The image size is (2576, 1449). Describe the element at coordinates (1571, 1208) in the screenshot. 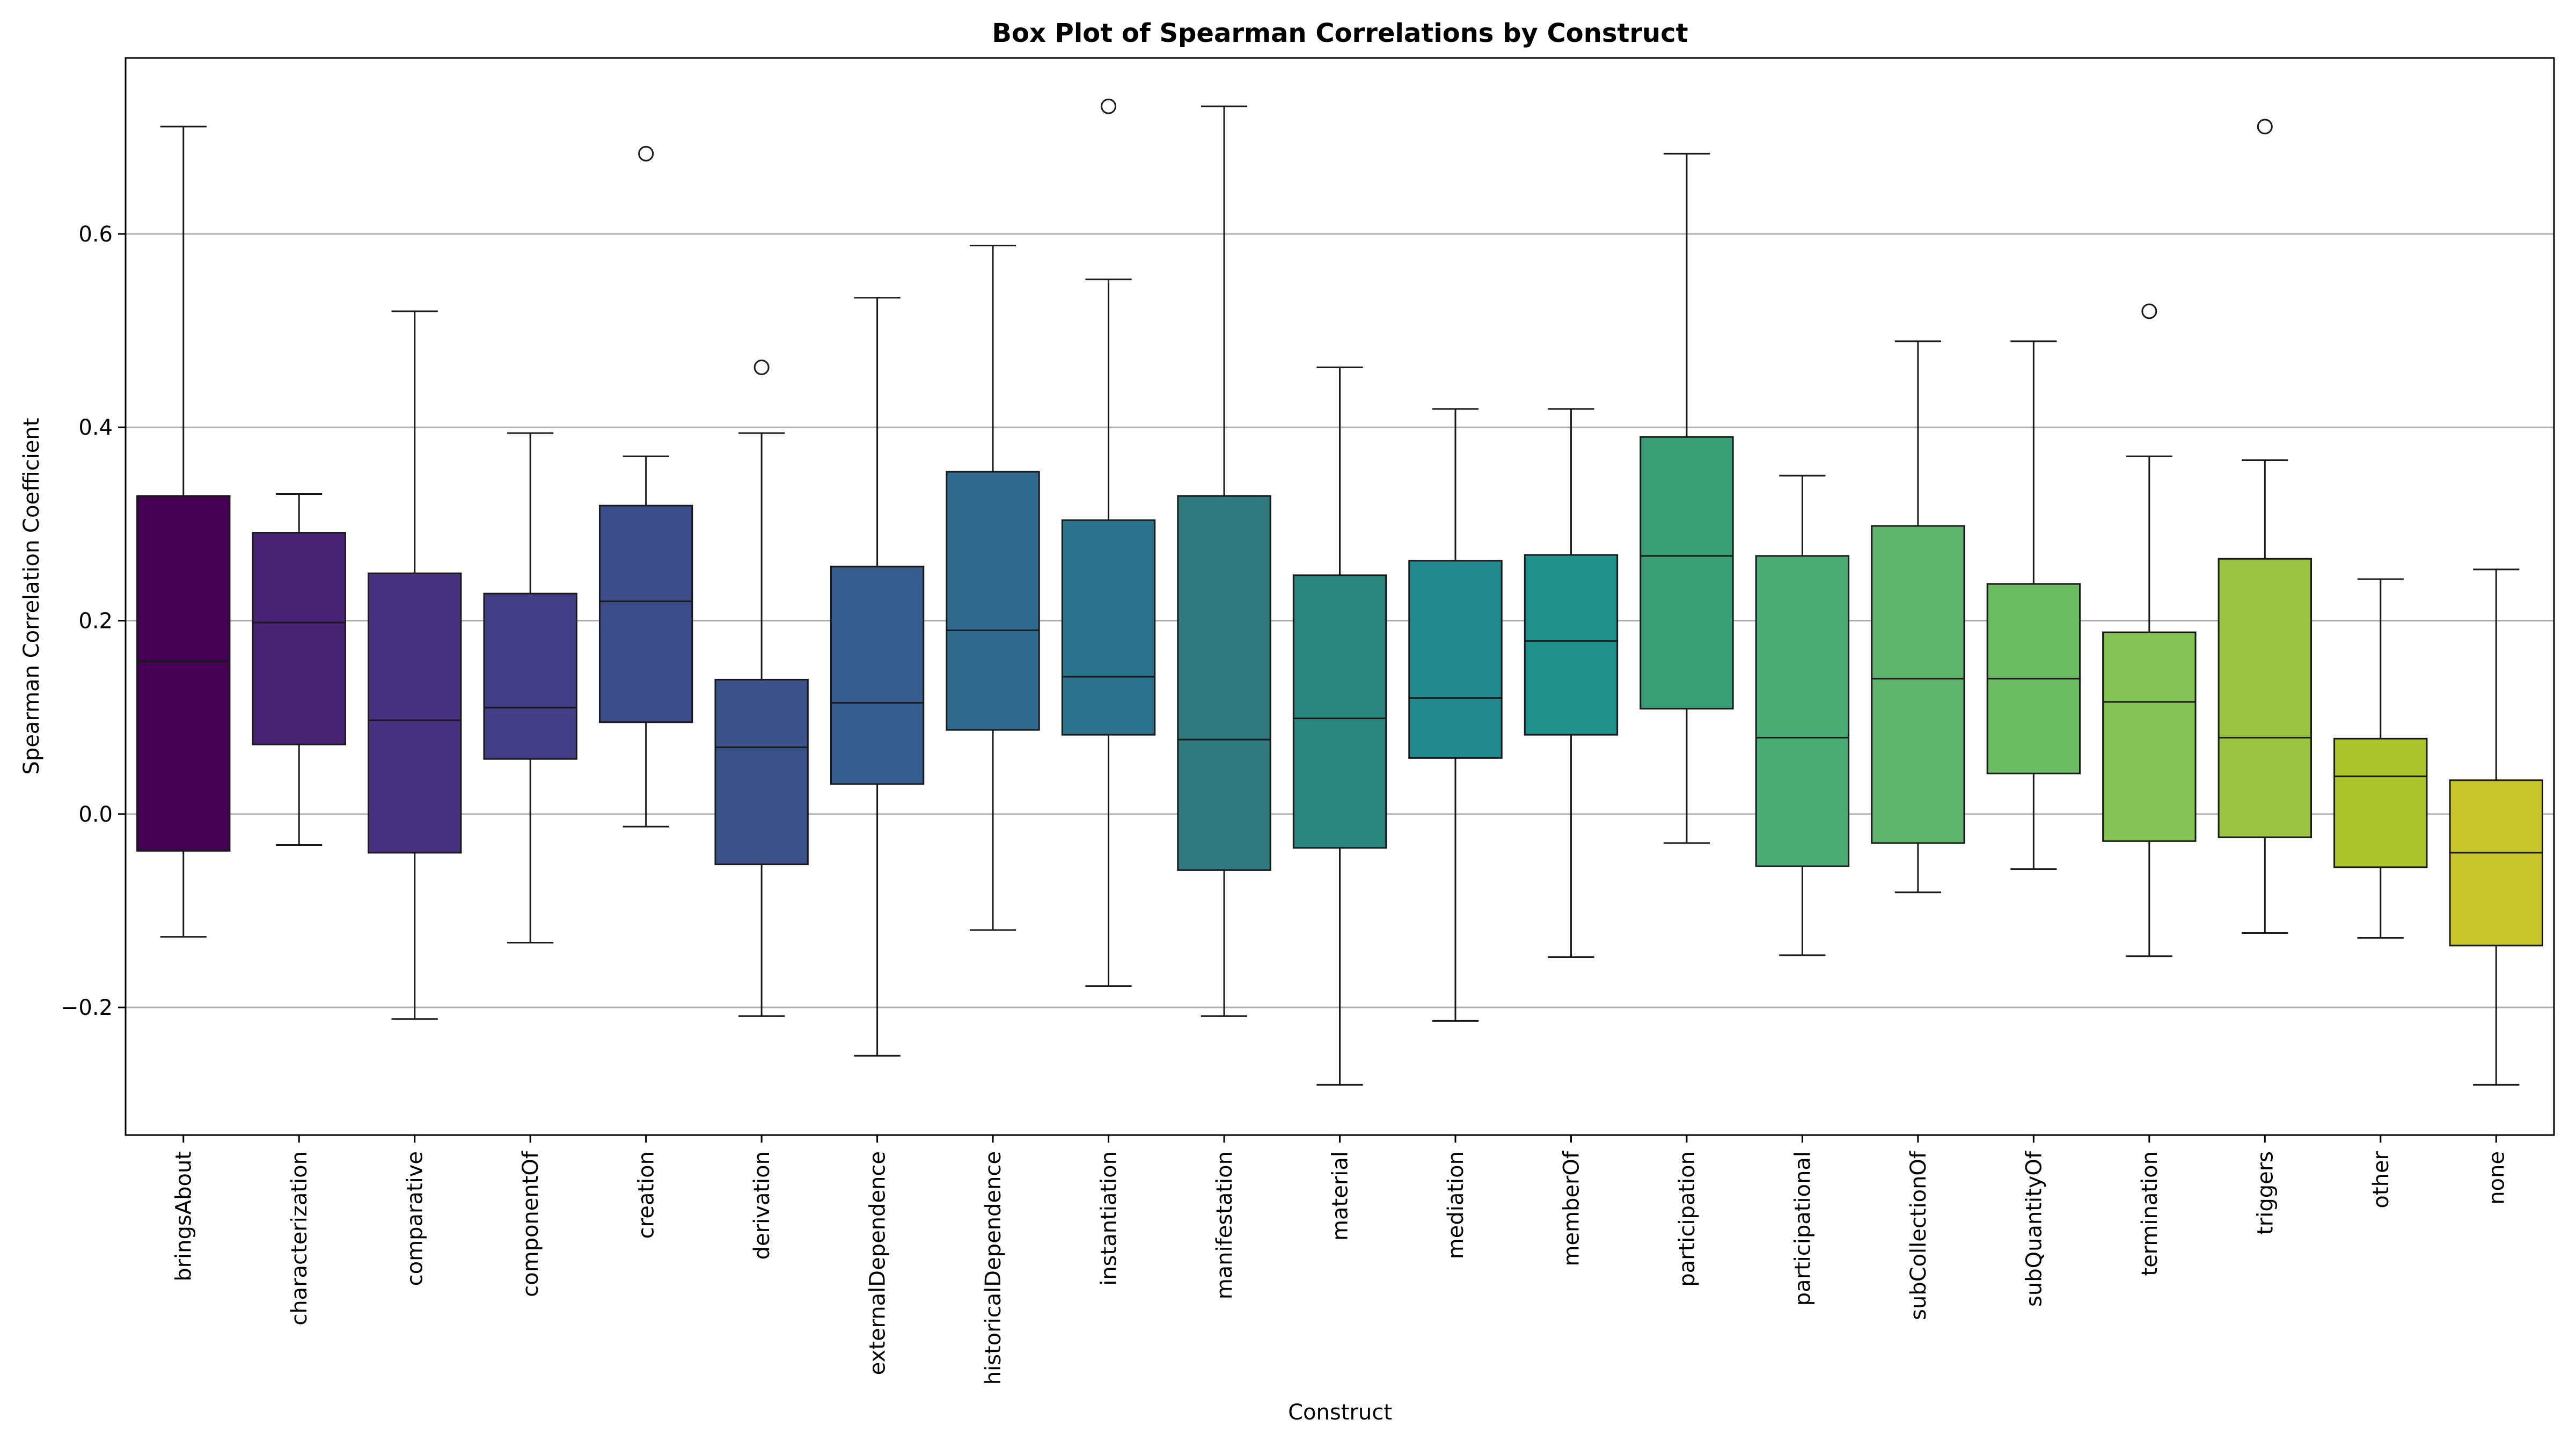

I see `x-tick-label: memberOf` at that location.